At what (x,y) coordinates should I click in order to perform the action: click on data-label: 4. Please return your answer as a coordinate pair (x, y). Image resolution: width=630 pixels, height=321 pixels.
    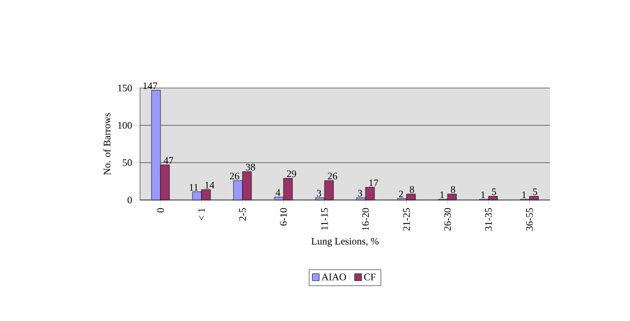
    Looking at the image, I should click on (278, 192).